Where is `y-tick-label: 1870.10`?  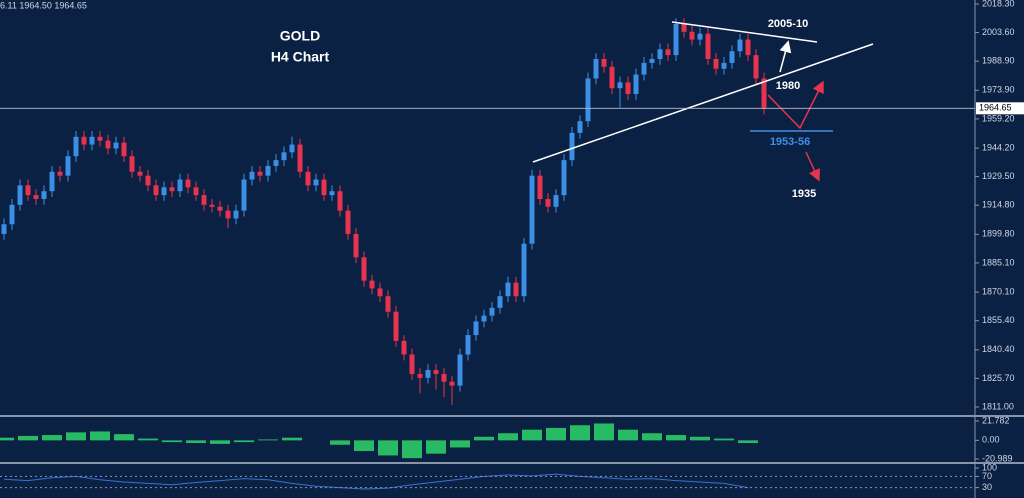
y-tick-label: 1870.10 is located at coordinates (998, 291).